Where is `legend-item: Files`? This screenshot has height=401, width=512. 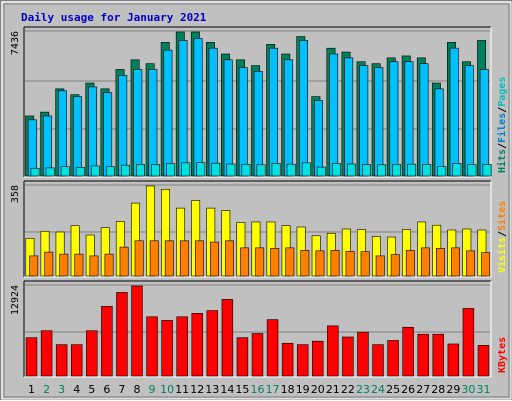
legend-item: Files is located at coordinates (502, 128).